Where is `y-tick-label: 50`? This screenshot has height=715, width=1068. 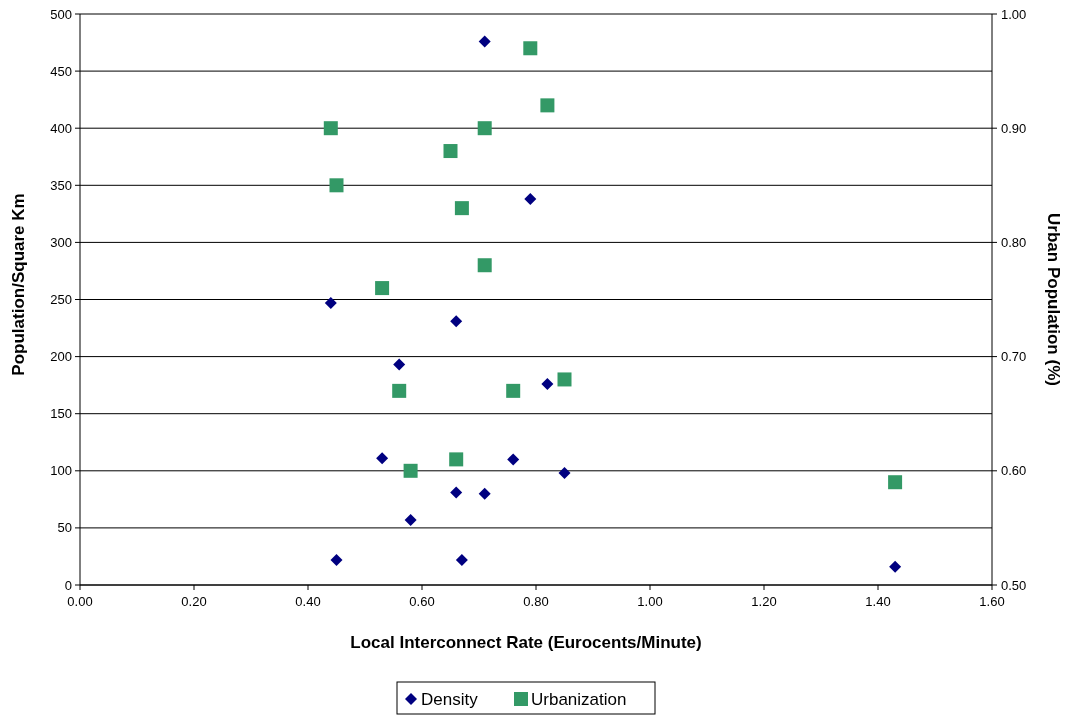
y-tick-label: 50 is located at coordinates (64, 528).